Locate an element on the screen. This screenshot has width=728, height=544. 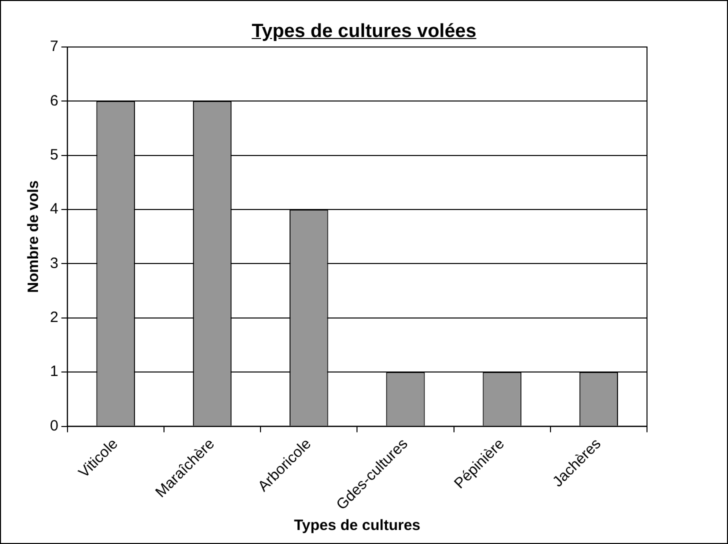
x-axis-title: Types de cultures is located at coordinates (357, 525).